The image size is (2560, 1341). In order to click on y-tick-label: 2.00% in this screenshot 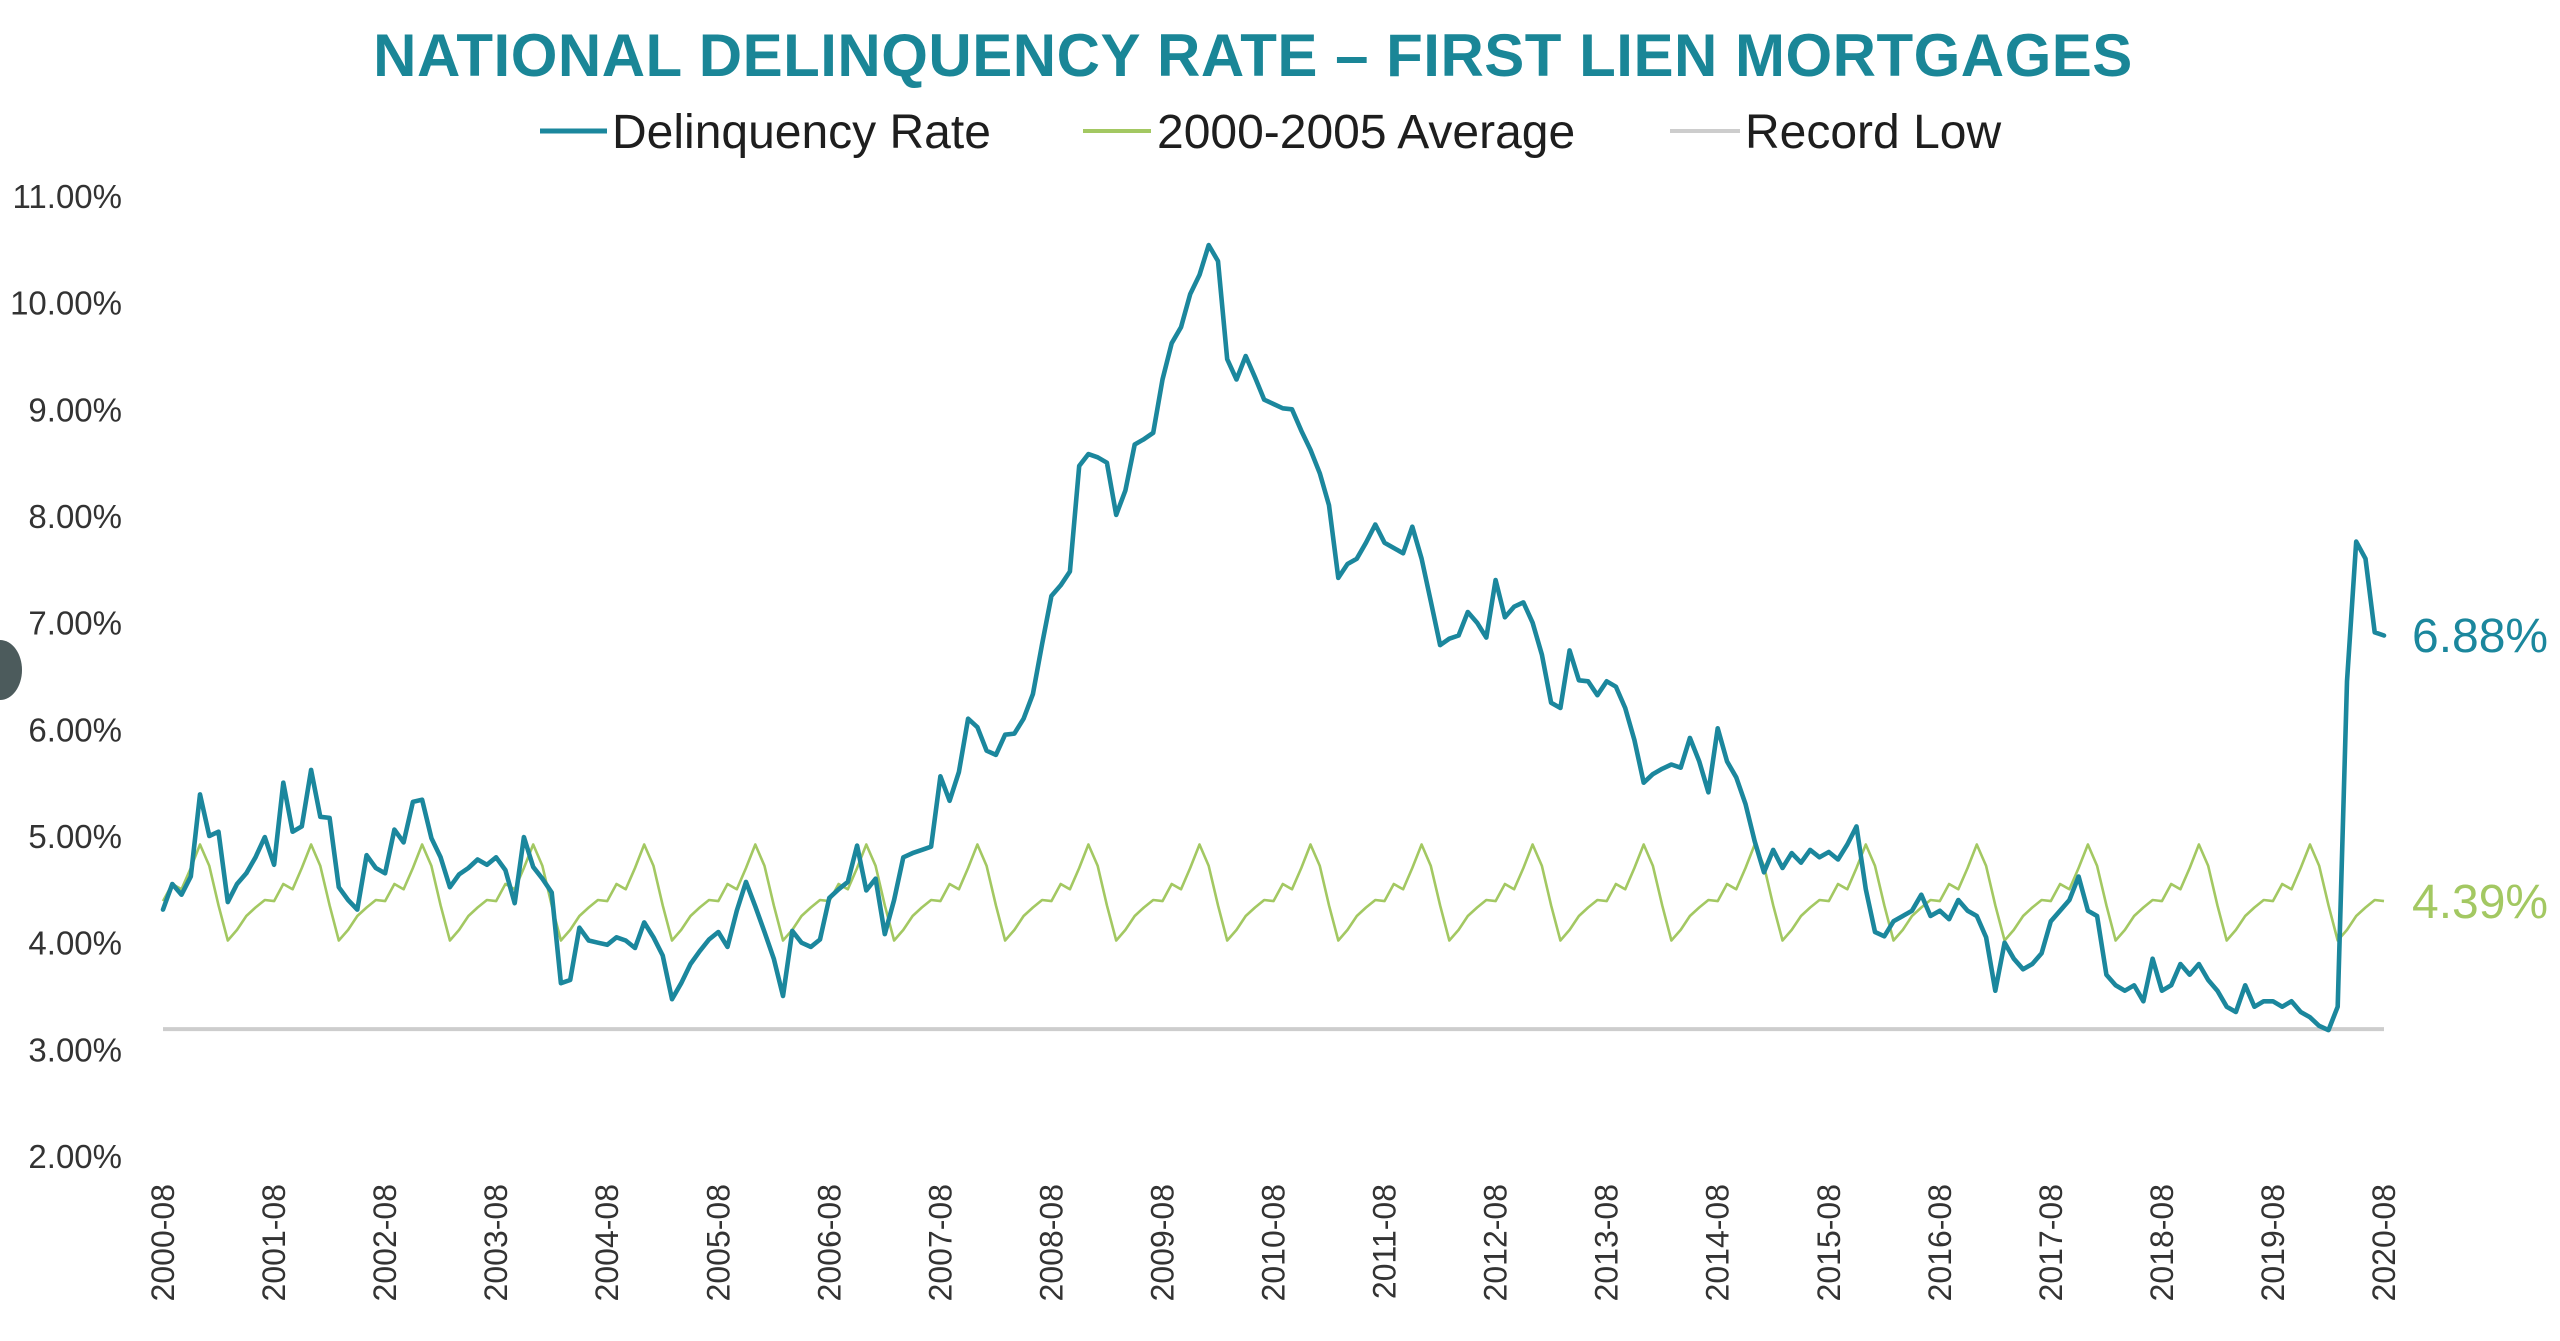, I will do `click(75, 1156)`.